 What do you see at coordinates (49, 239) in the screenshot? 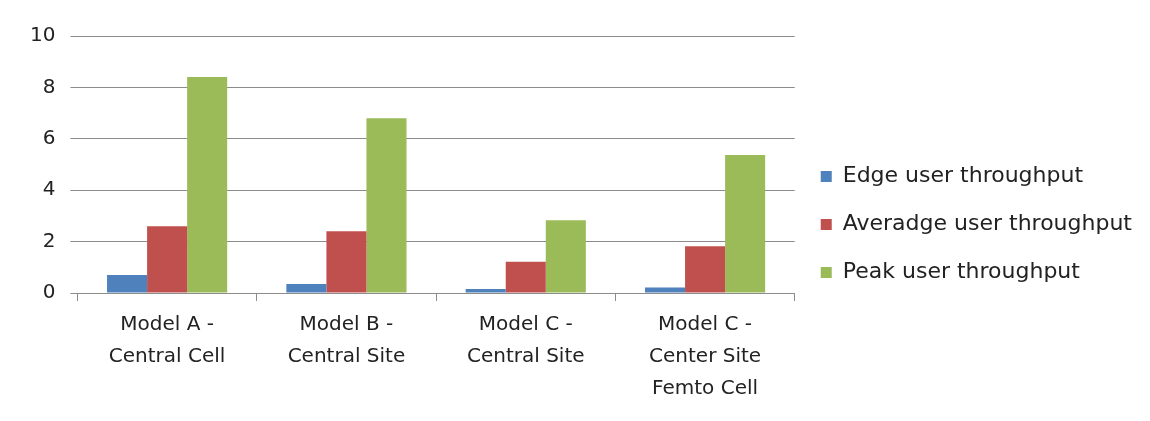
I see `y-tick-label: 2` at bounding box center [49, 239].